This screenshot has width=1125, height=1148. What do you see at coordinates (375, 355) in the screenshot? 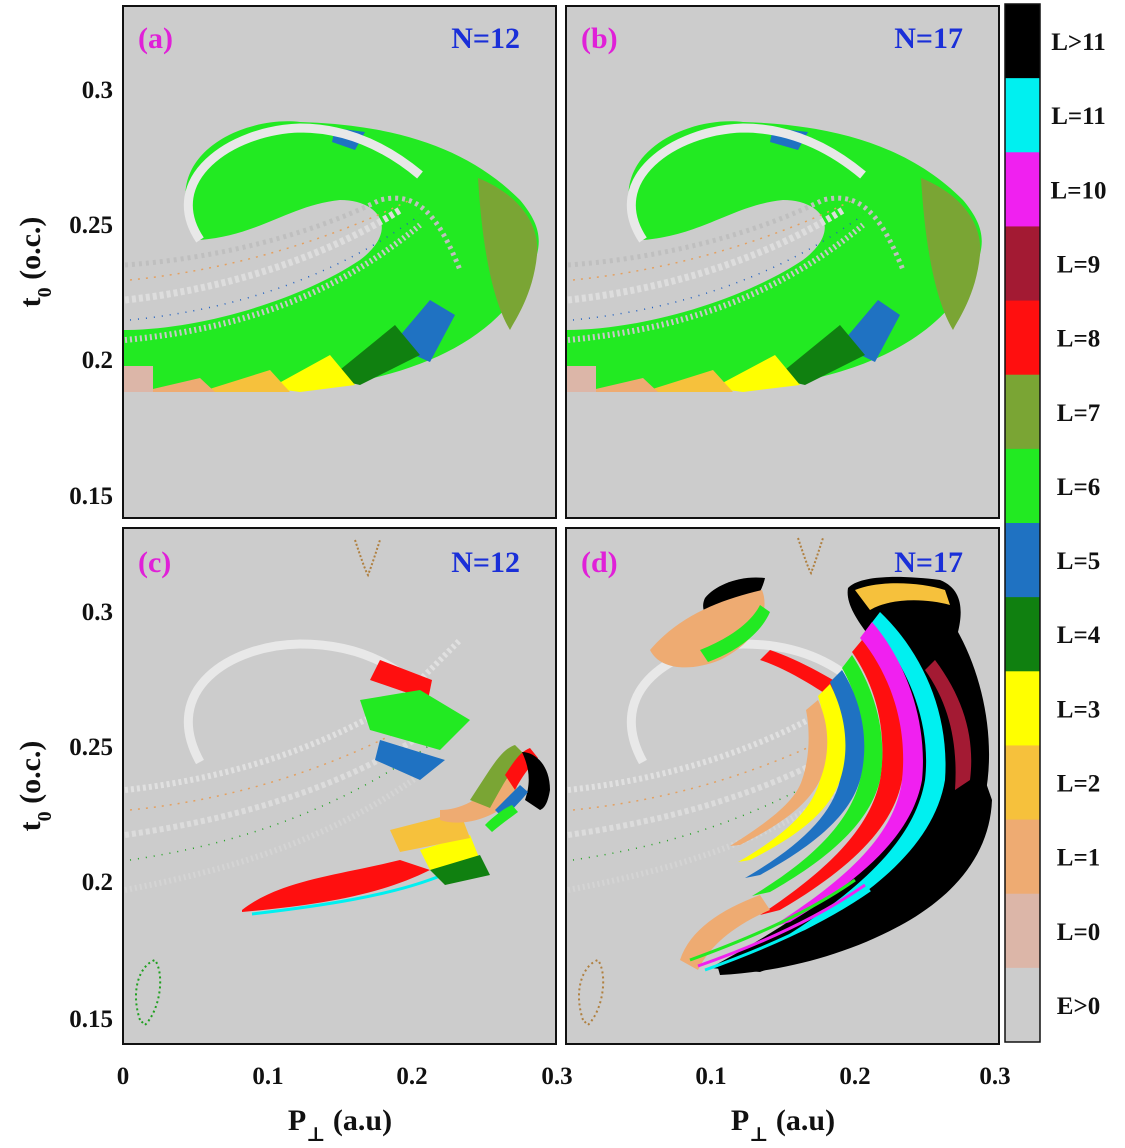
I see `region-a-L4` at bounding box center [375, 355].